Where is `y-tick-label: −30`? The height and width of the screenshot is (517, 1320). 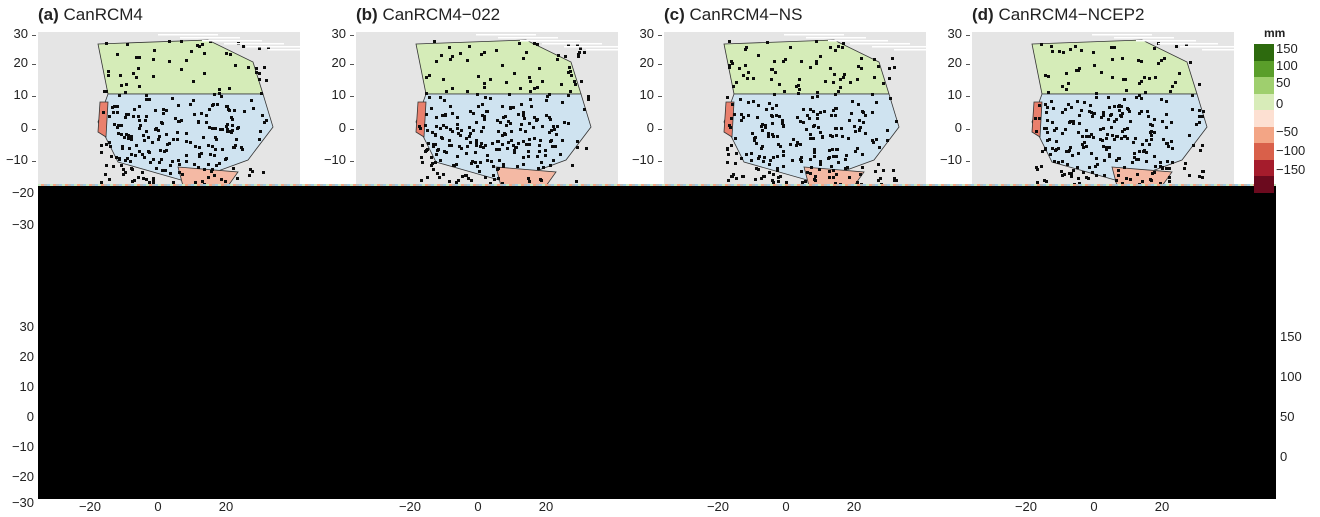
y-tick-label: −30 is located at coordinates (22, 224).